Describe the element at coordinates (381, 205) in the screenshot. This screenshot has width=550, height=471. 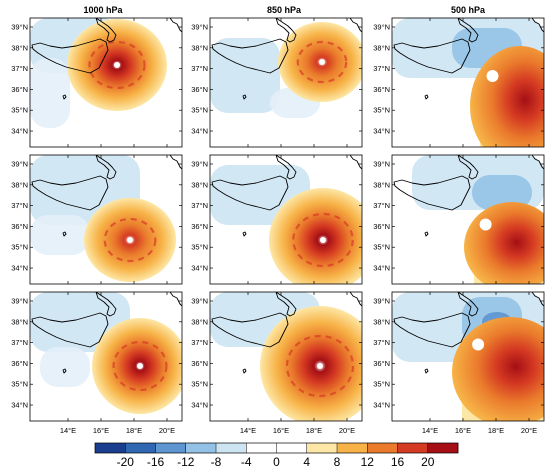
I see `lat-label-r2-c3: 37°N` at that location.